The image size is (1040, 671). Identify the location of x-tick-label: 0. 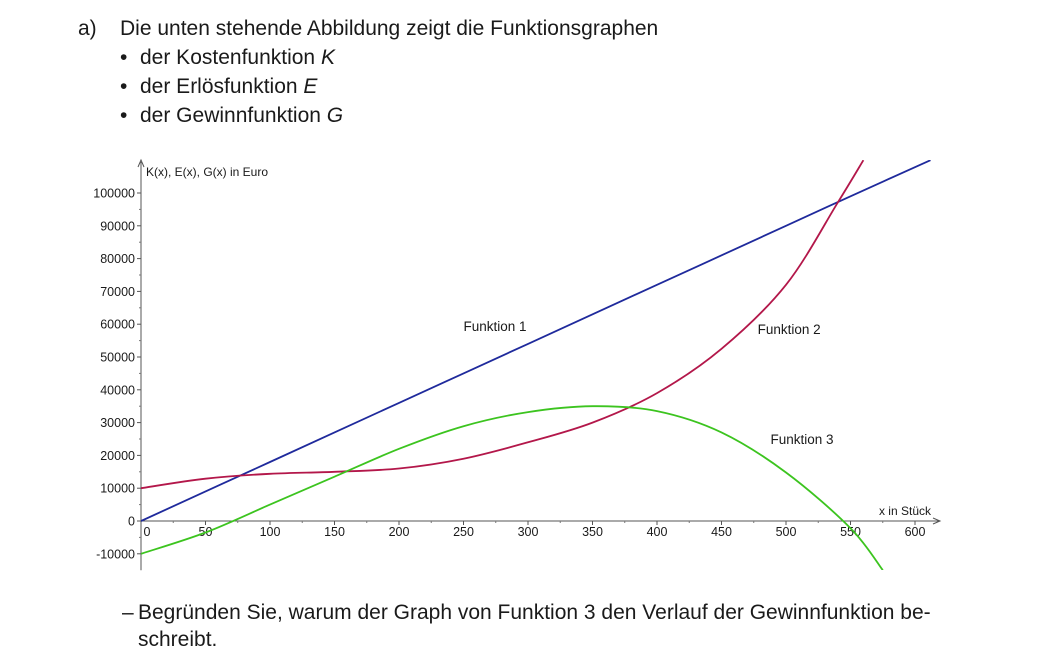
(147, 532).